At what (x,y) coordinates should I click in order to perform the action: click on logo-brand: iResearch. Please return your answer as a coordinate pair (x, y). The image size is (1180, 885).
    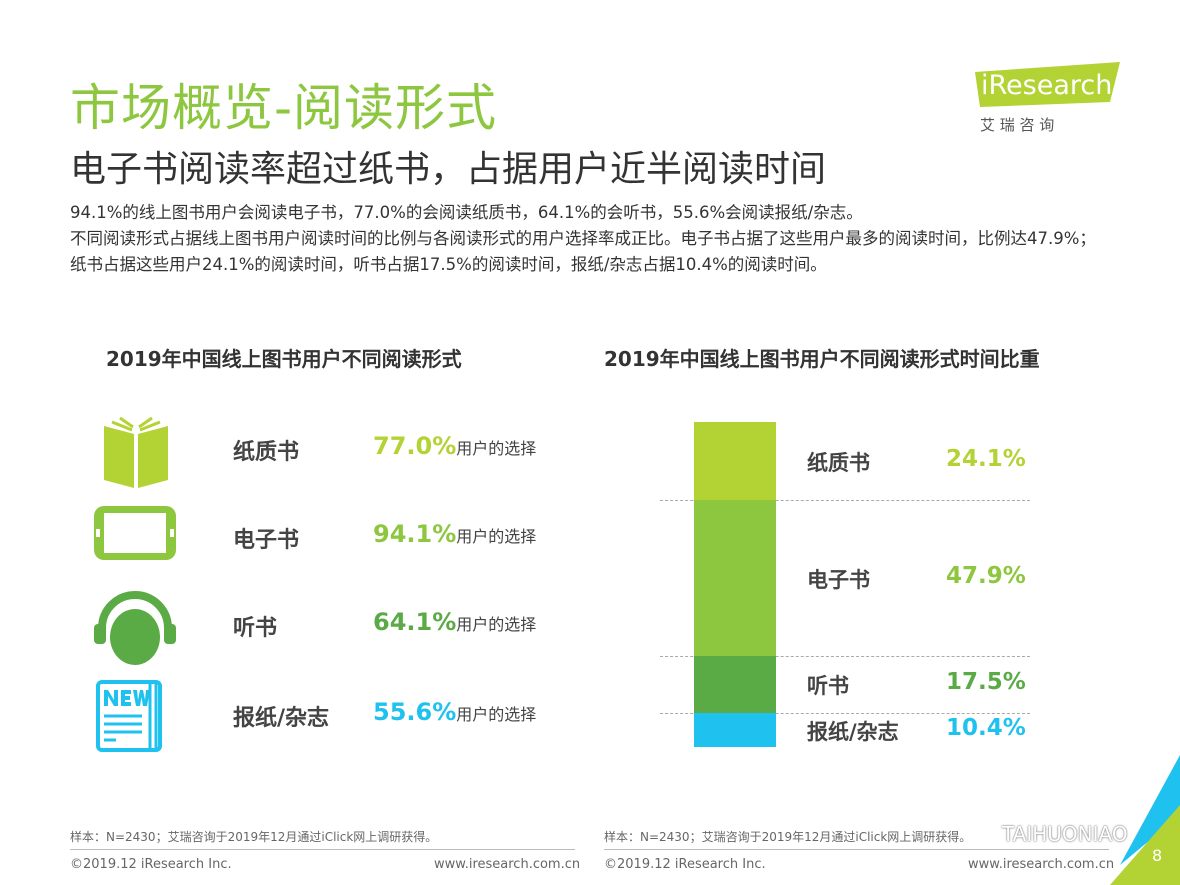
    Looking at the image, I should click on (1047, 85).